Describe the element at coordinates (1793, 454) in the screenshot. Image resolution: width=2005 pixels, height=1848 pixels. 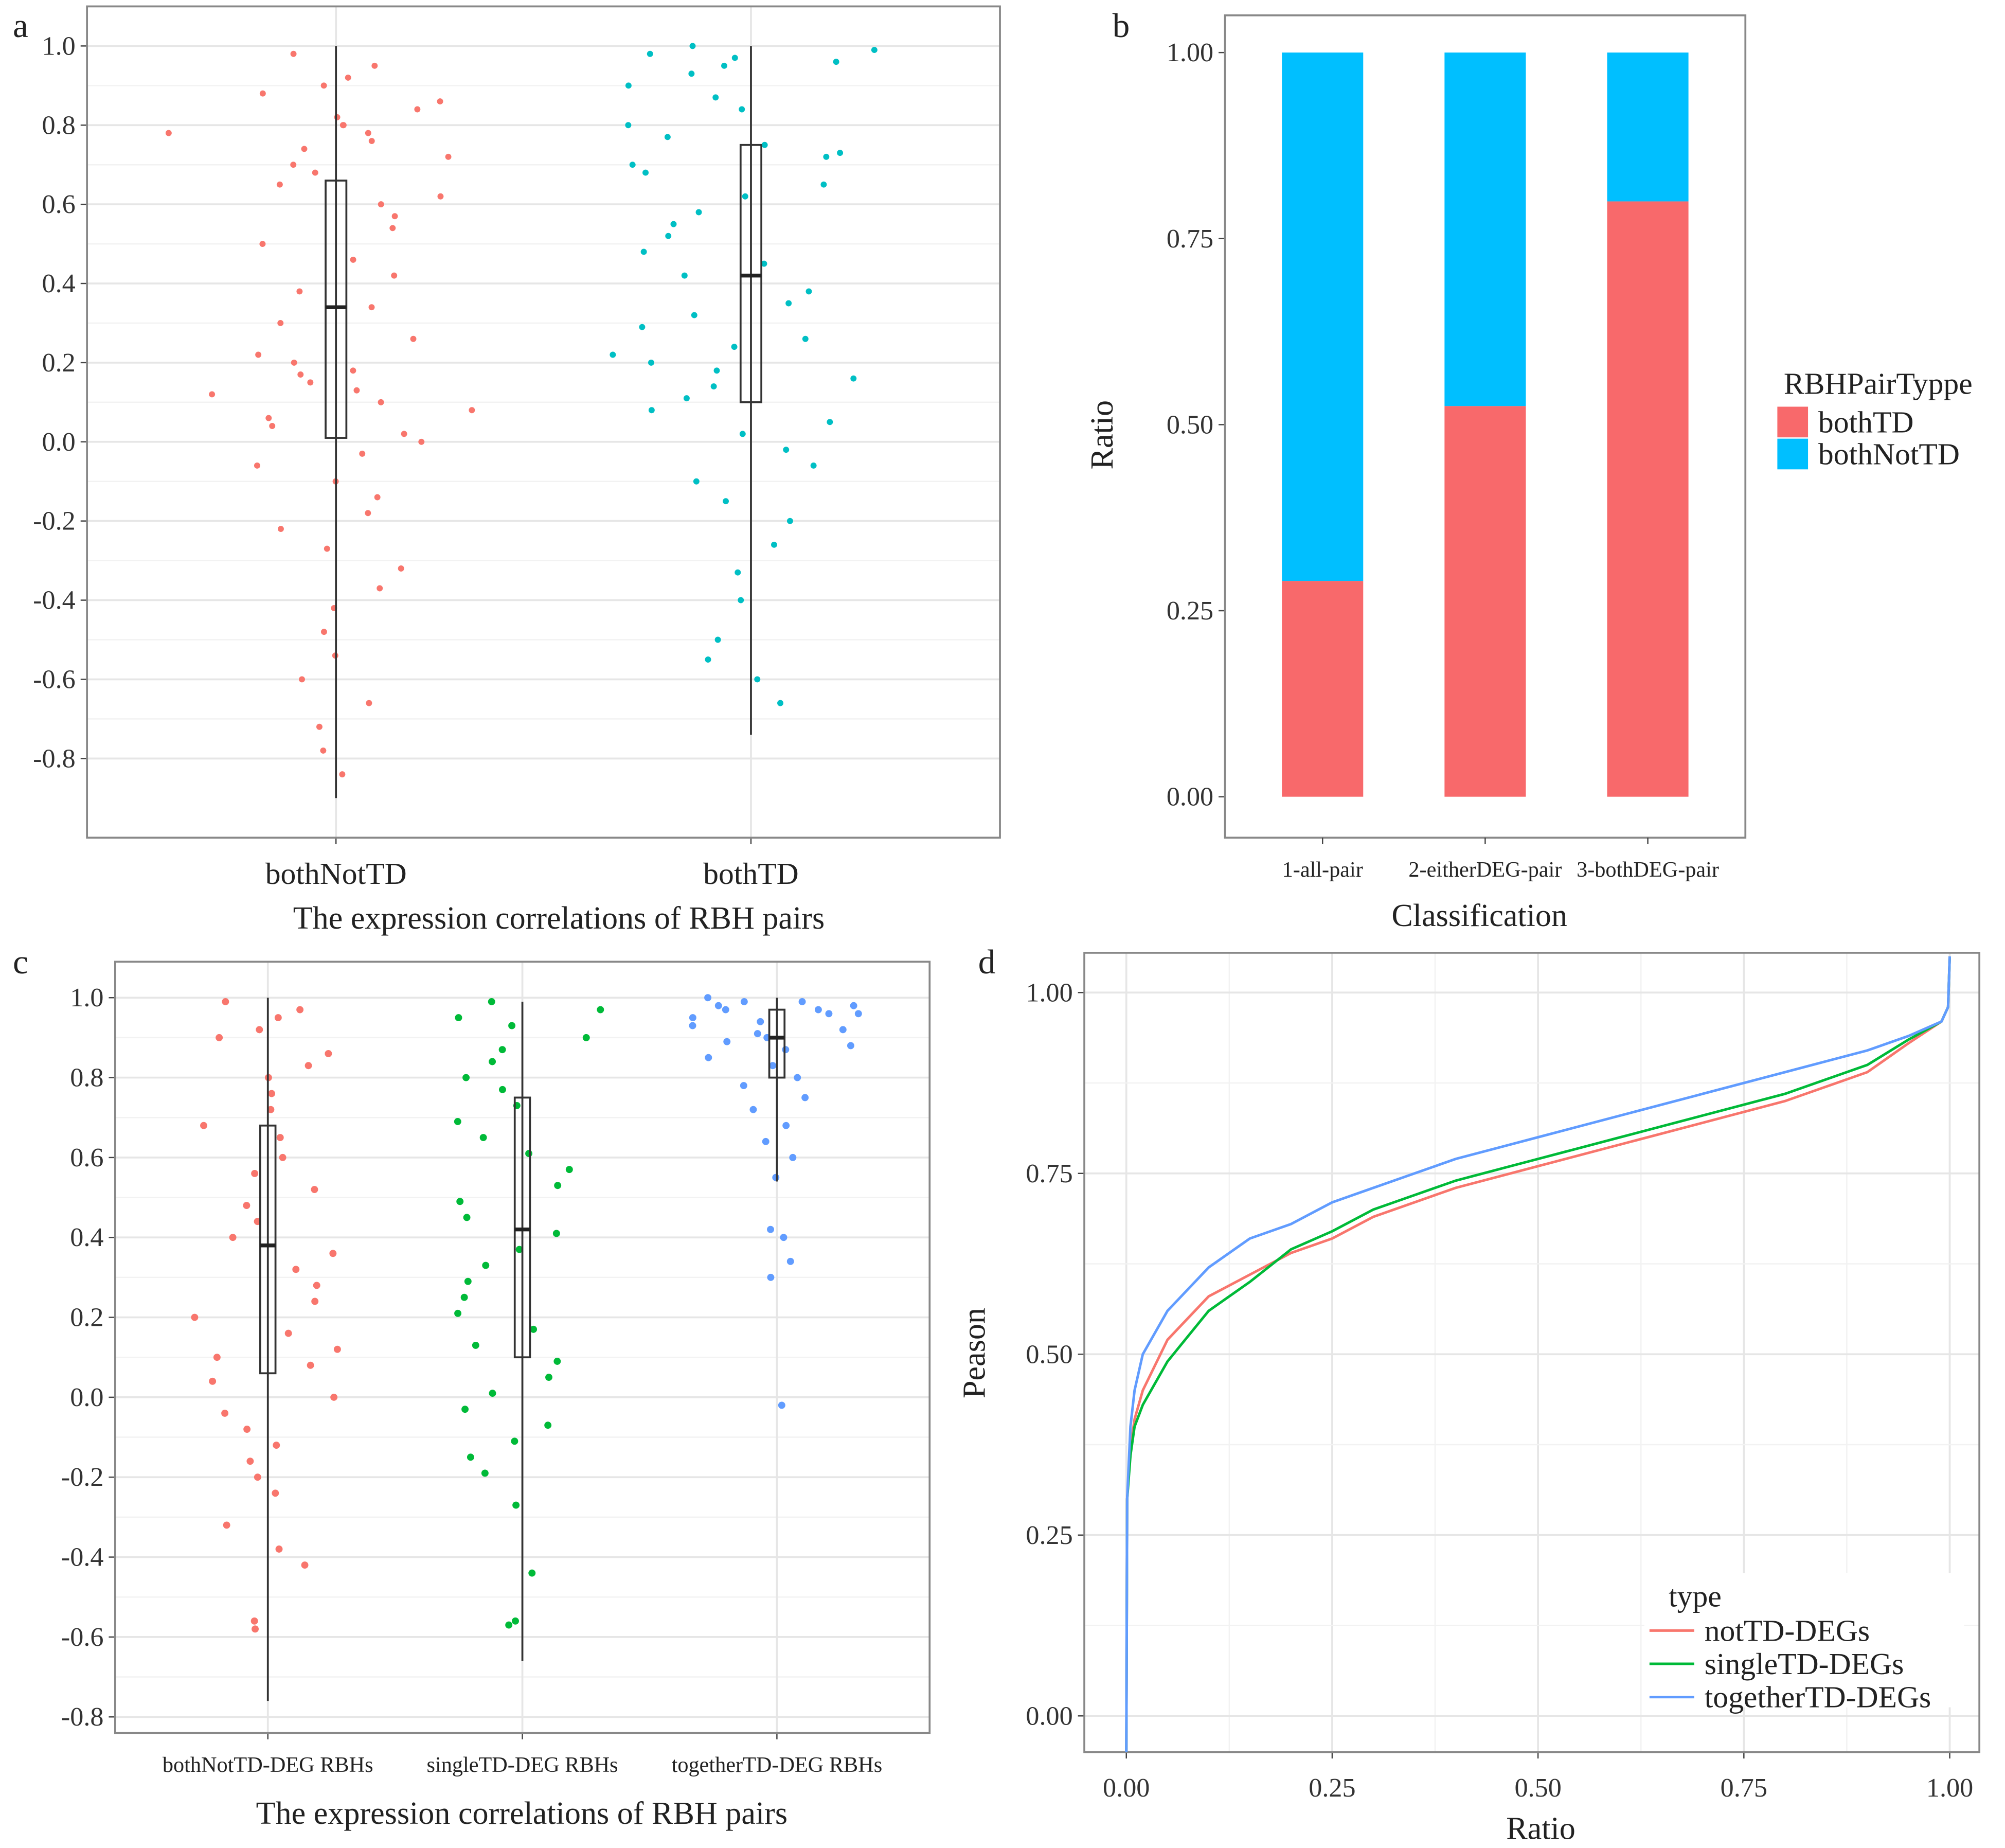
I see `legend-key` at that location.